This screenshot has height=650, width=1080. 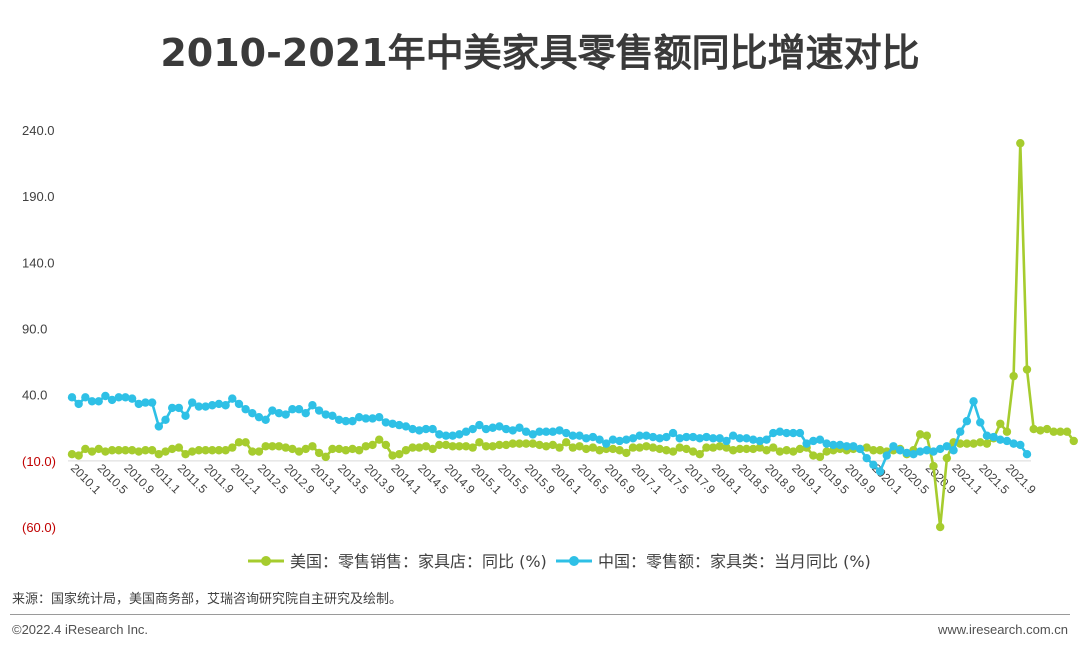 What do you see at coordinates (734, 561) in the screenshot?
I see `legend-cn-label: 中国：零售额：家具类：当月同比 (%)` at bounding box center [734, 561].